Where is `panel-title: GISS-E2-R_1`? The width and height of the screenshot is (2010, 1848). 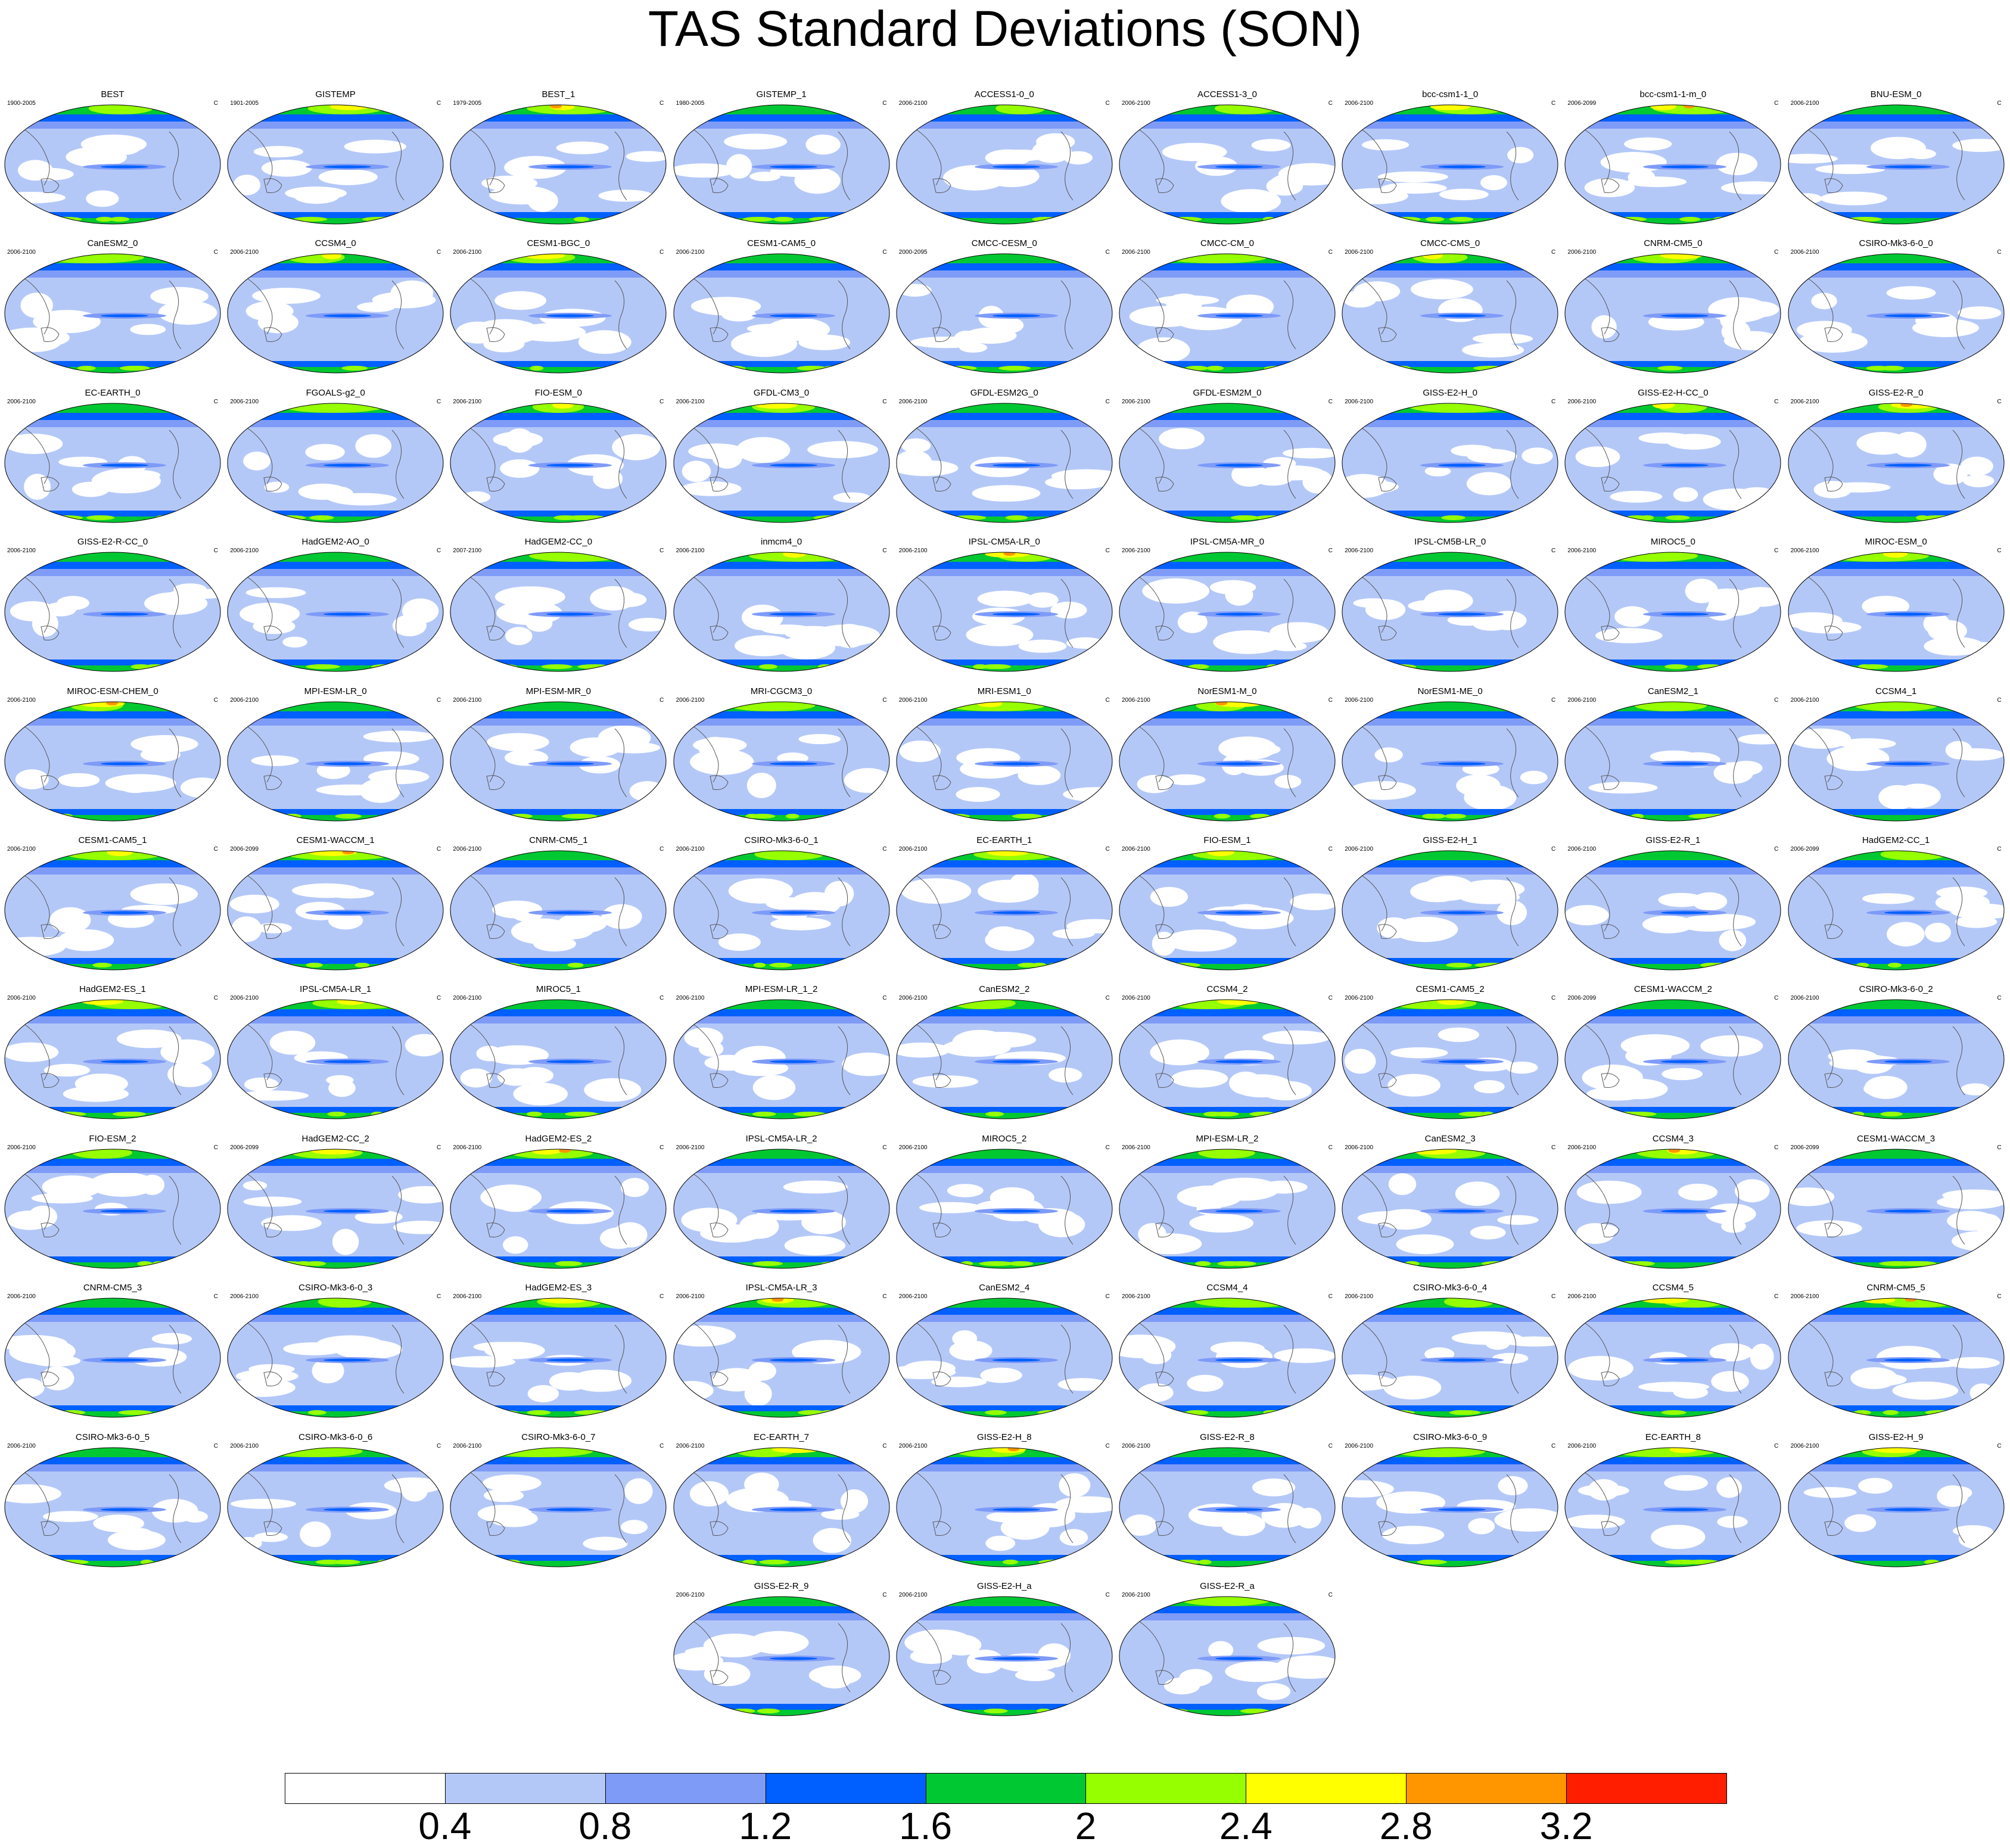
panel-title: GISS-E2-R_1 is located at coordinates (1673, 840).